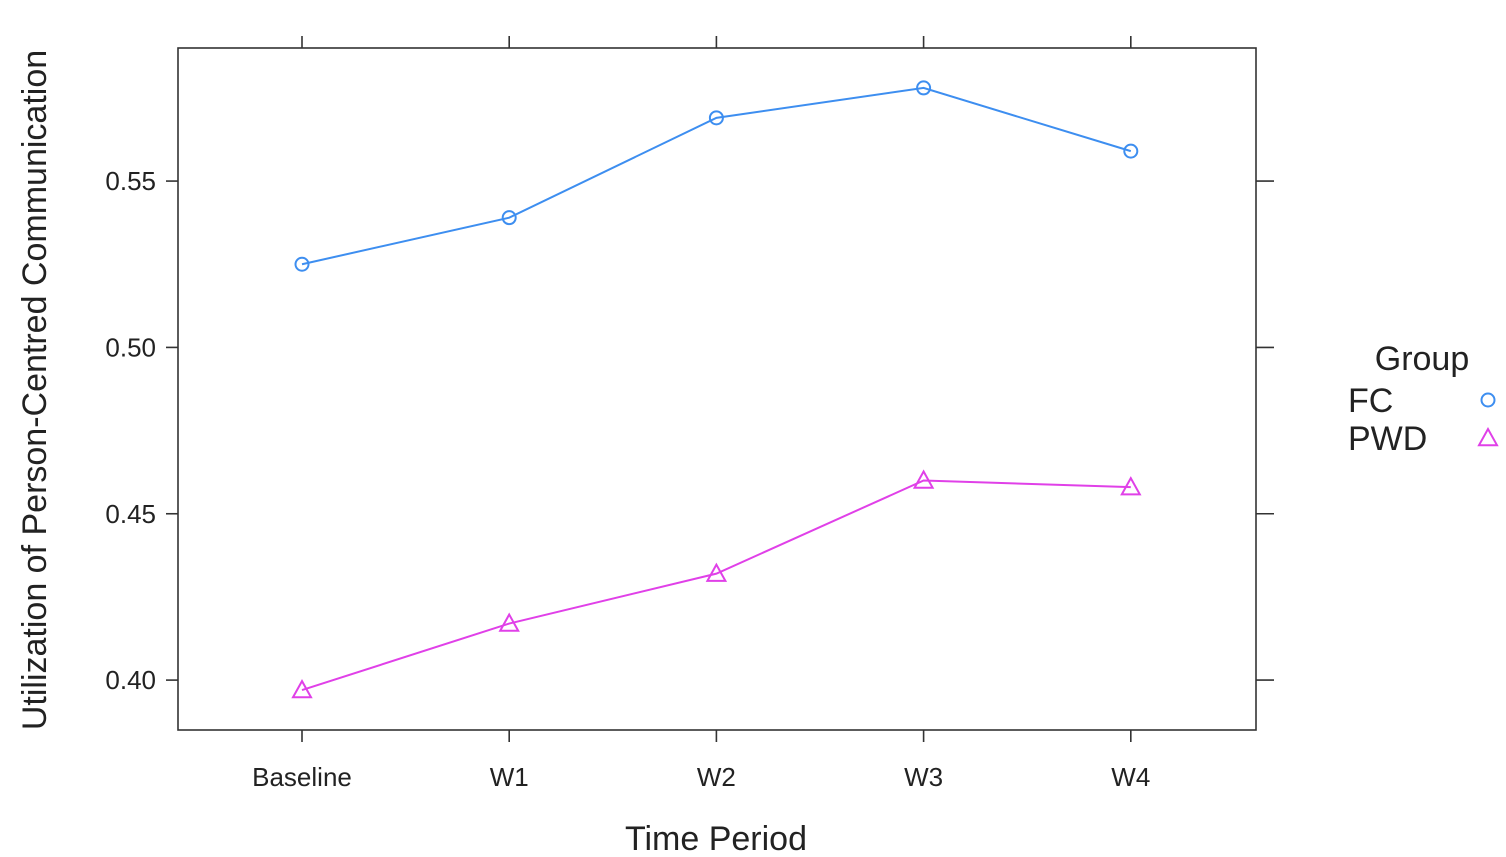 The height and width of the screenshot is (857, 1506). Describe the element at coordinates (1422, 359) in the screenshot. I see `legend-title: Group` at that location.